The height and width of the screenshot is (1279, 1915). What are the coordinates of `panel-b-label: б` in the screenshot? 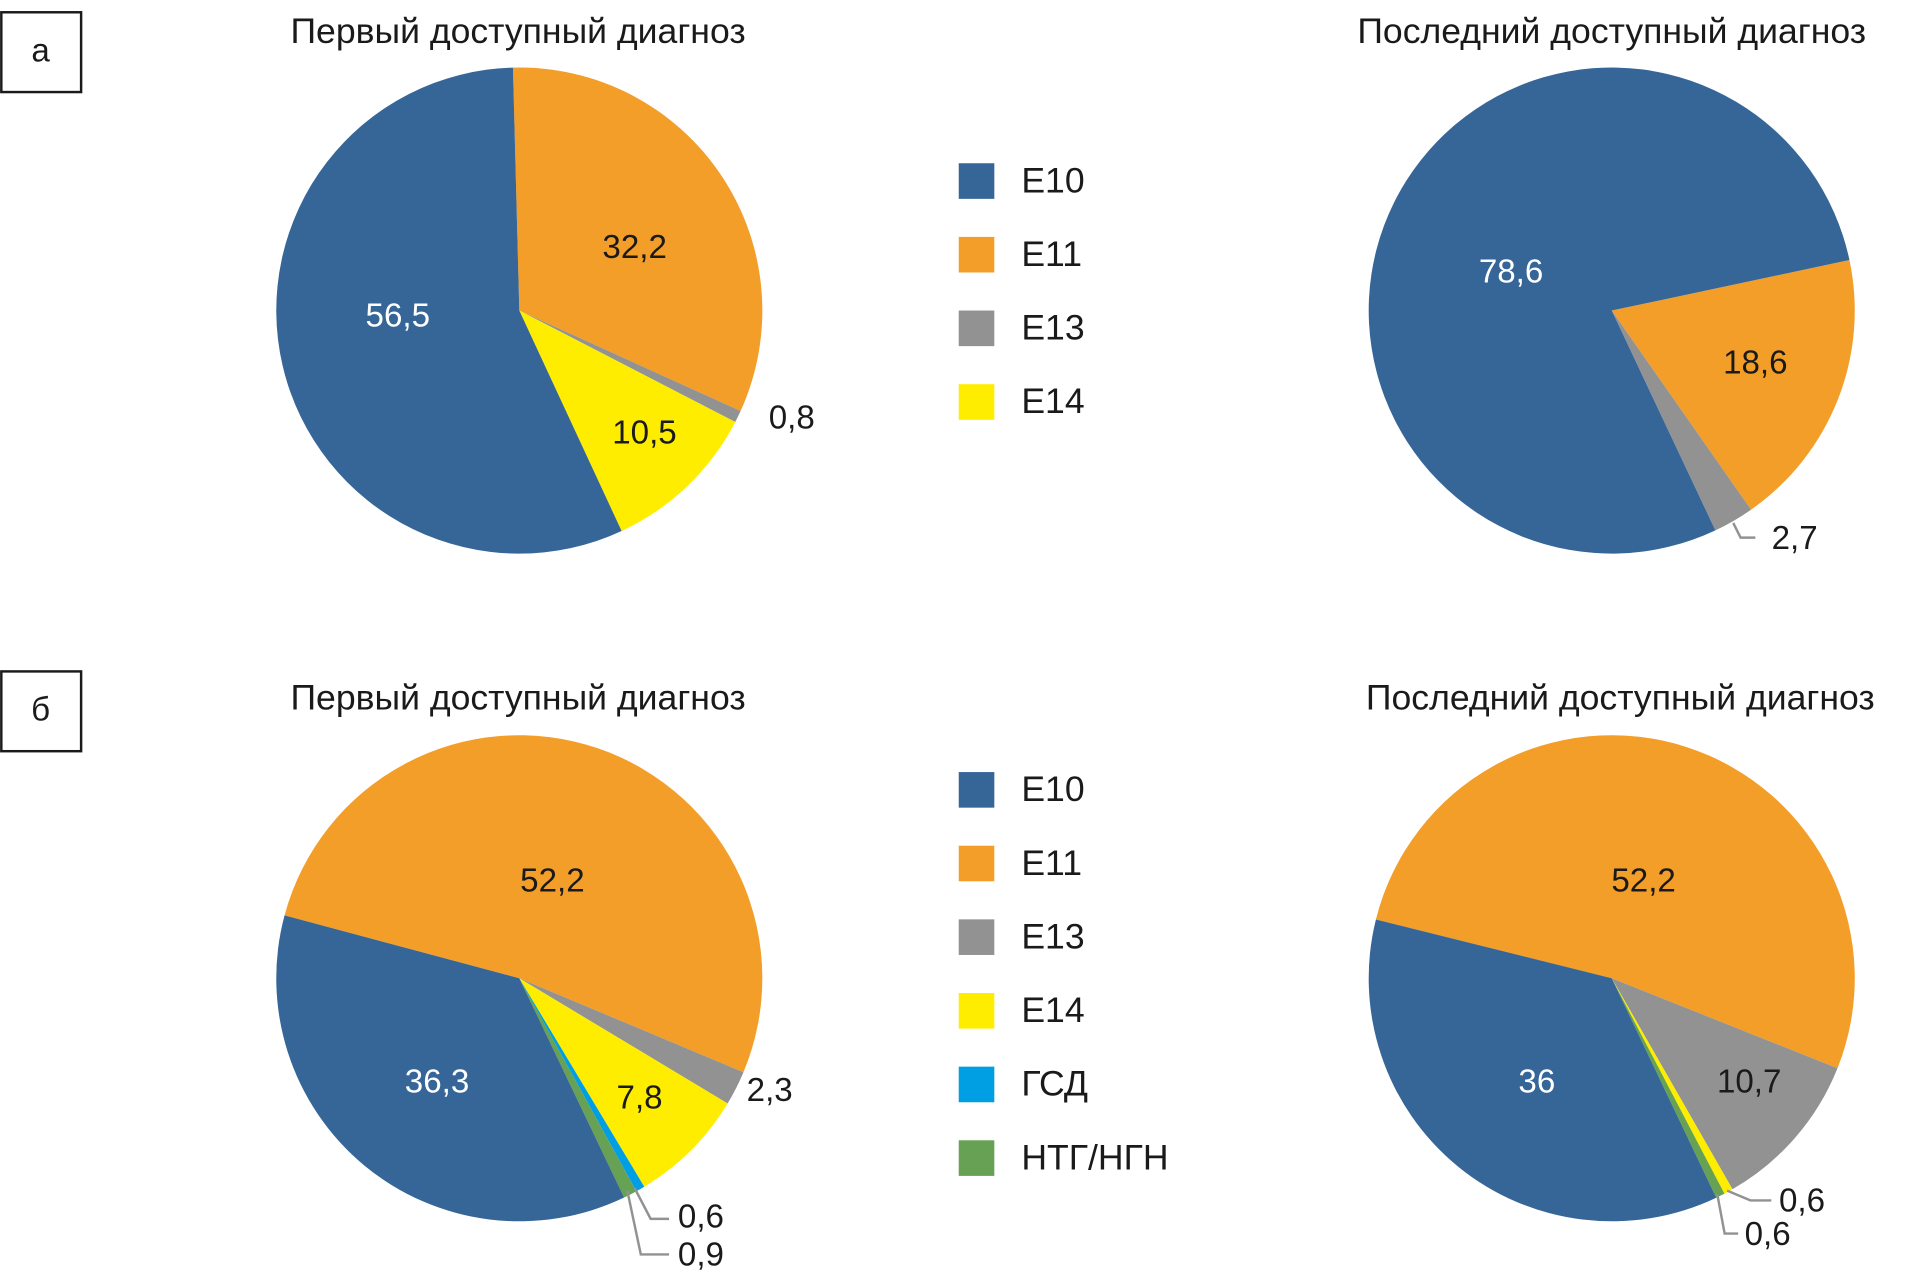 It's located at (40, 710).